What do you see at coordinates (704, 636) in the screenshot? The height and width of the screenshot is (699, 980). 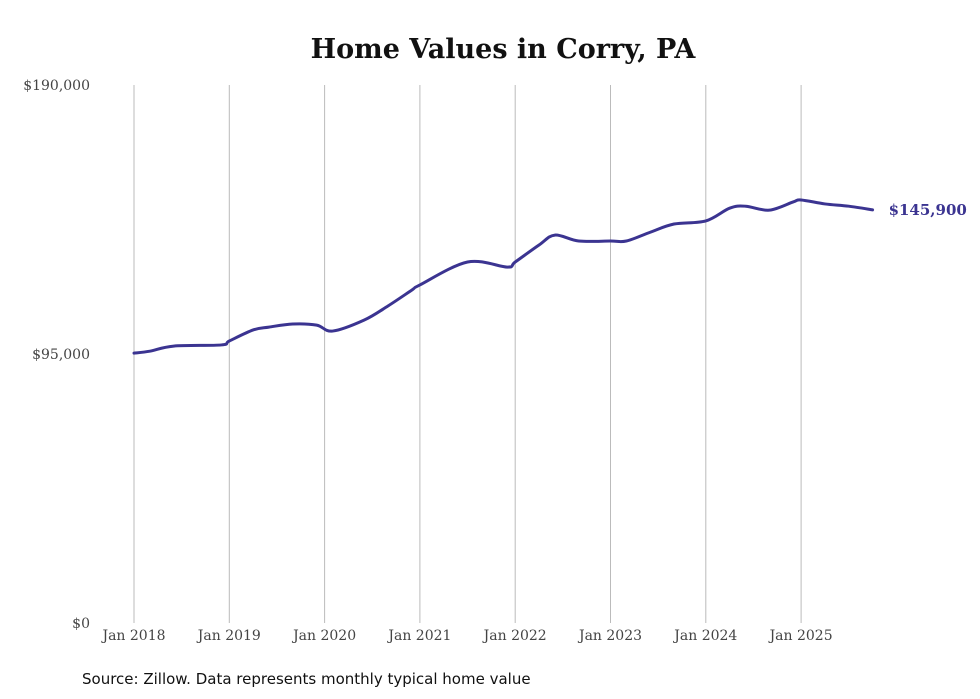 I see `x-tick-label: Jan 2024` at bounding box center [704, 636].